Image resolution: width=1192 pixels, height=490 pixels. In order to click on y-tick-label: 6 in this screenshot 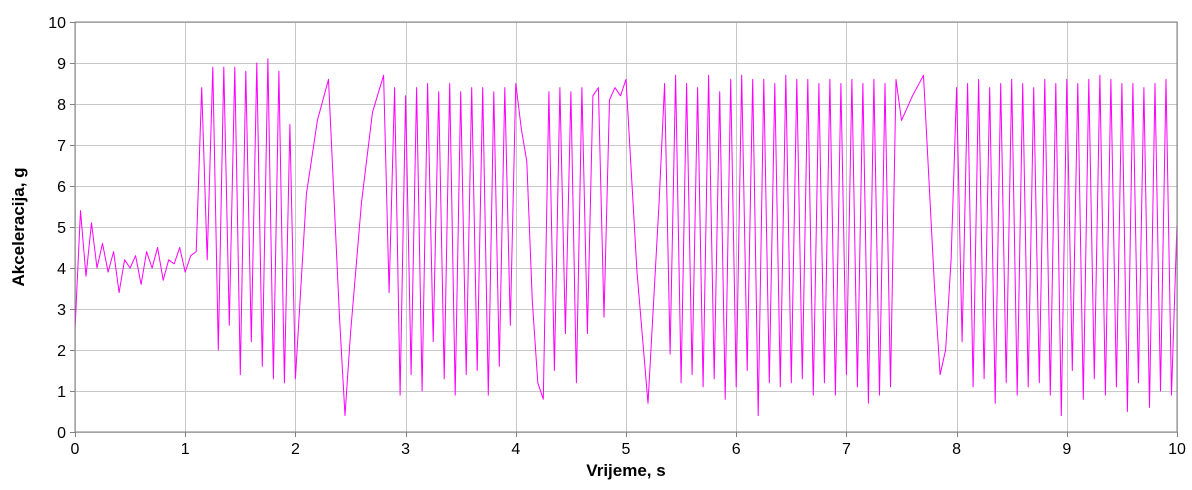, I will do `click(61, 187)`.